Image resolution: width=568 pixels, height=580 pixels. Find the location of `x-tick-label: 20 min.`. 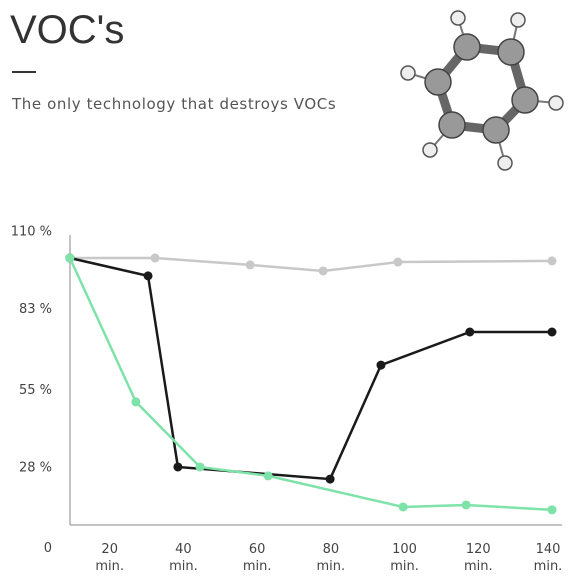

x-tick-label: 20 min. is located at coordinates (110, 558).